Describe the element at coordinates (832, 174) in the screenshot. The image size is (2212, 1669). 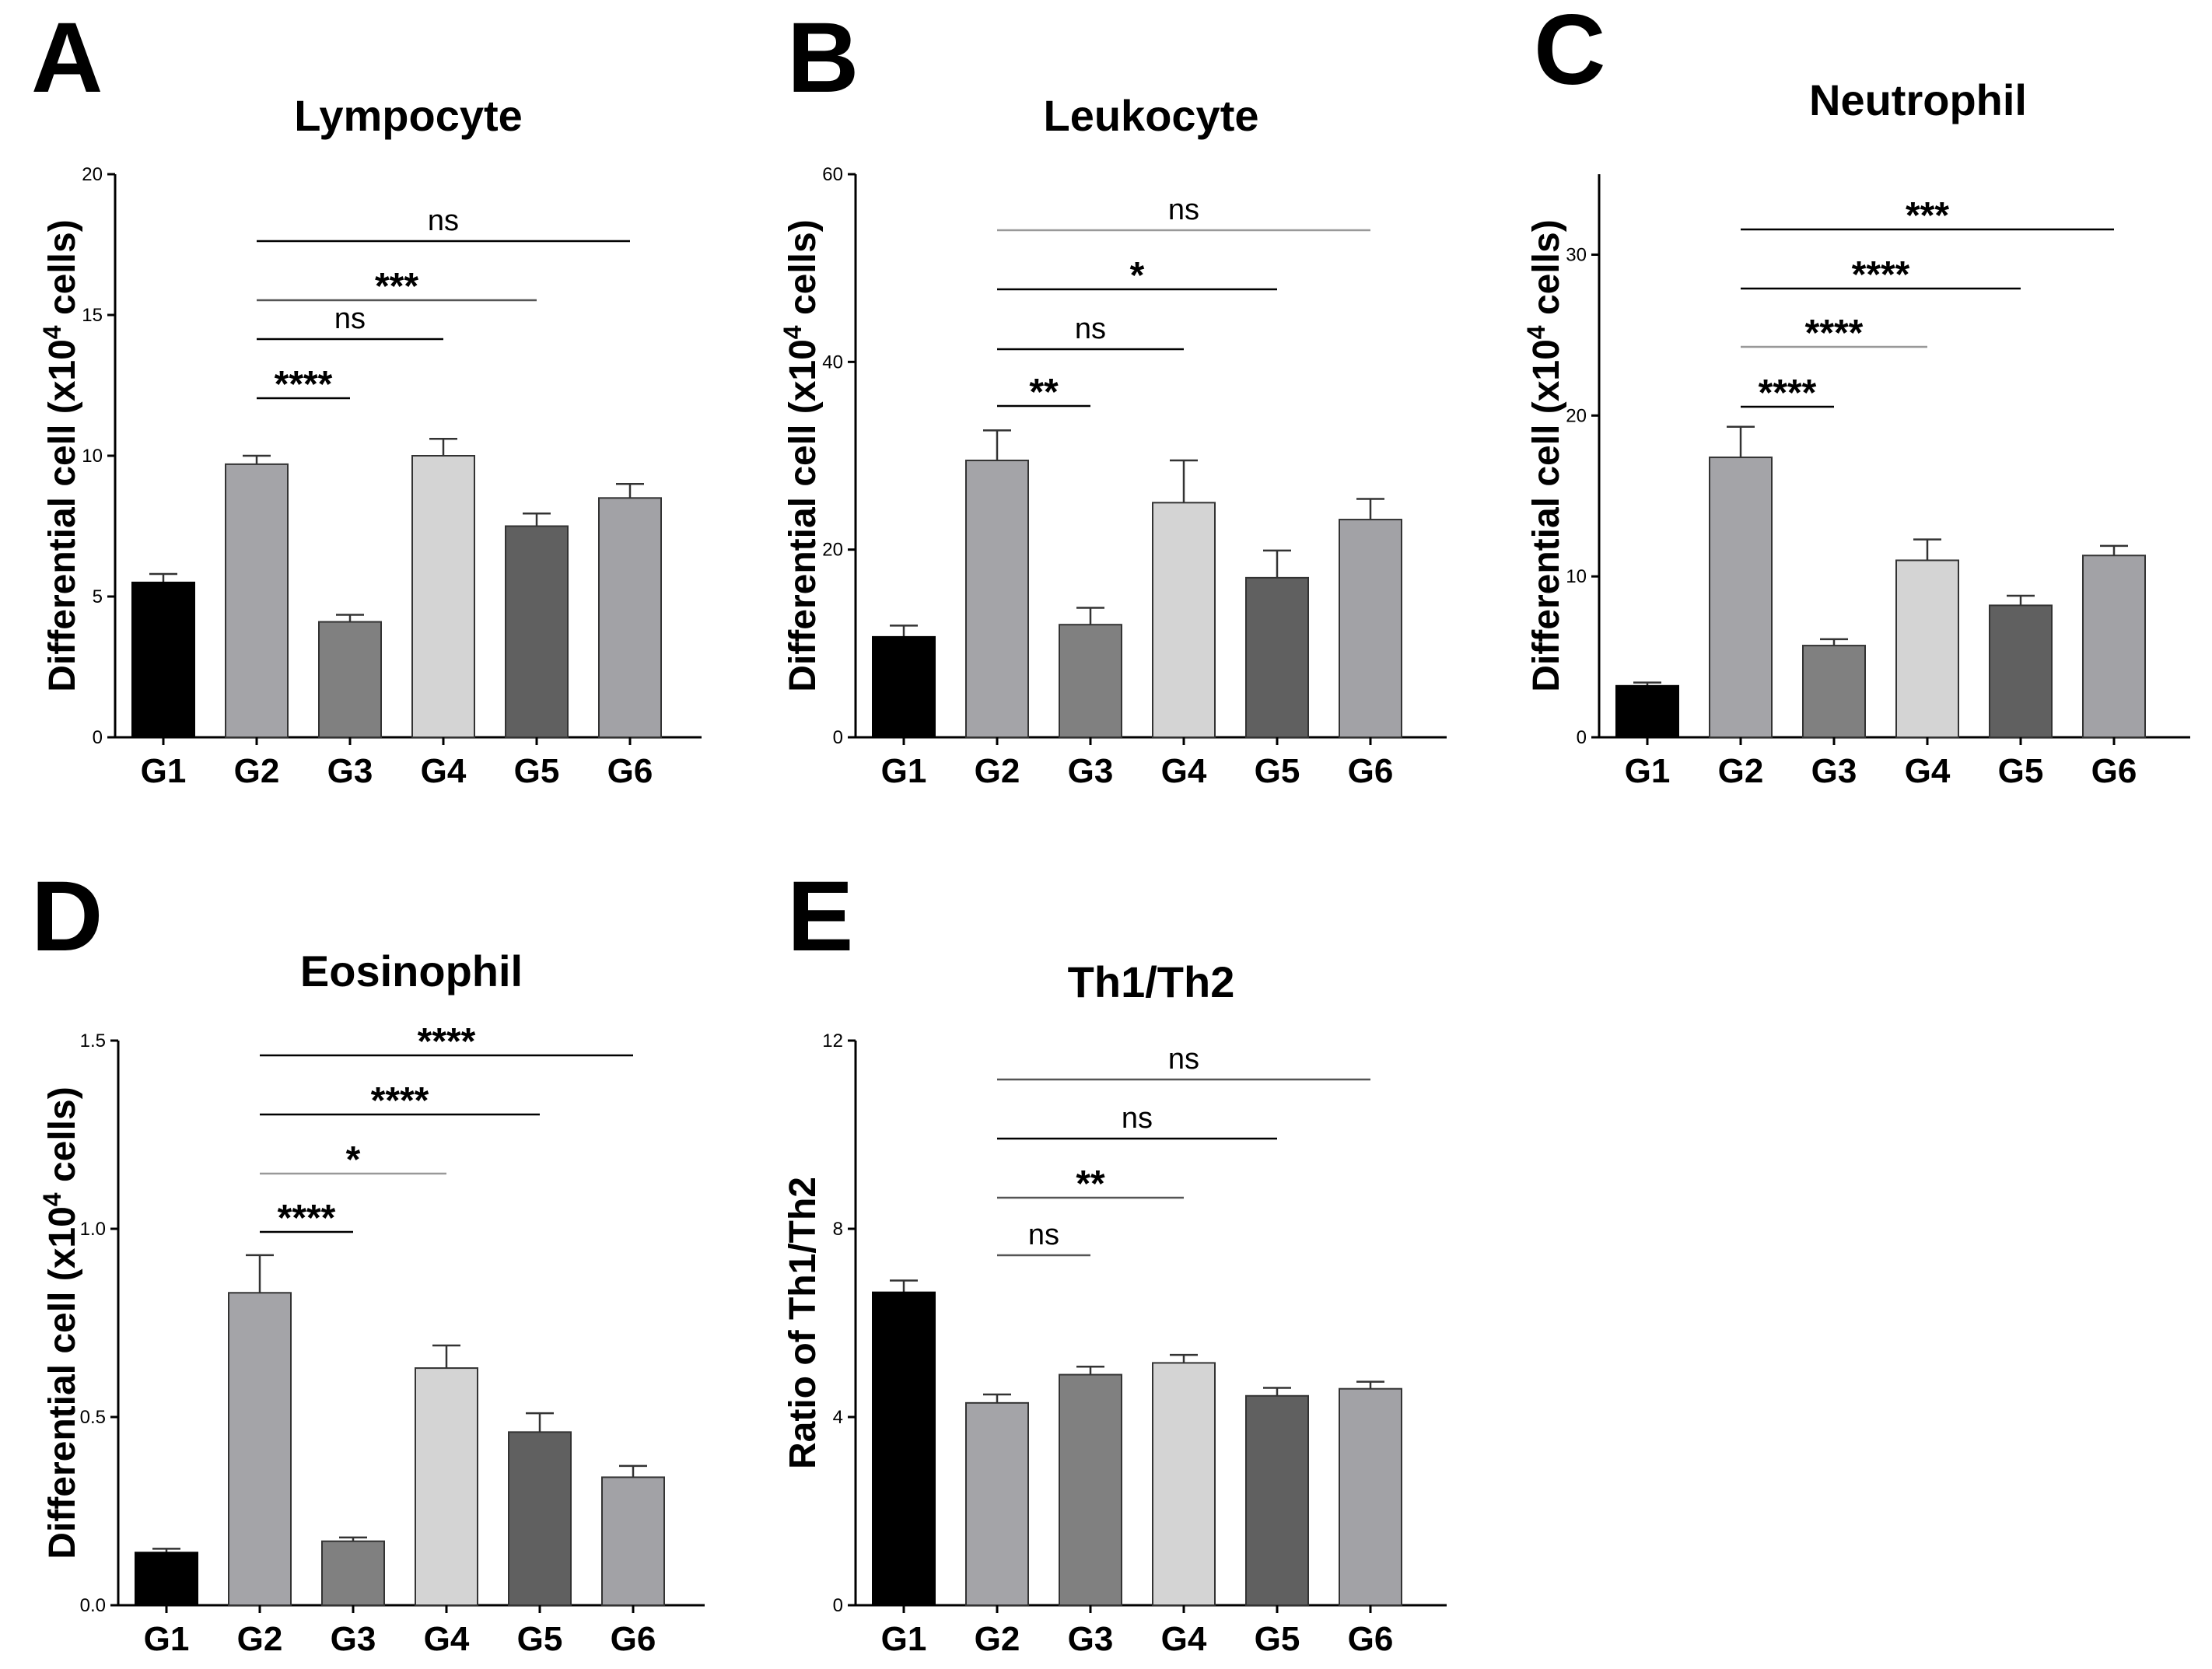
I see `y-tick-label: 60` at that location.